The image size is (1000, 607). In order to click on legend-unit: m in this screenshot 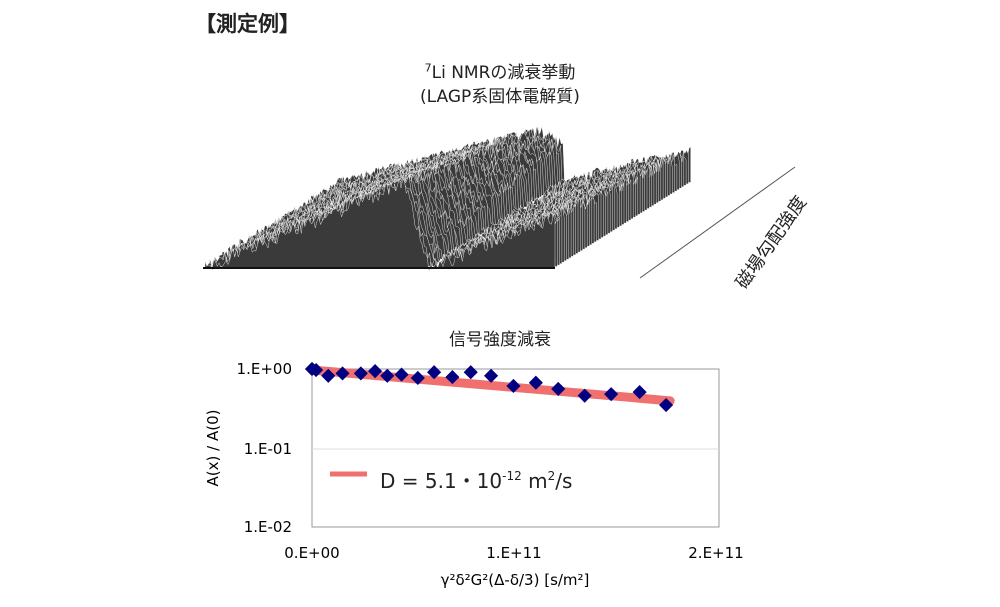, I will do `click(535, 481)`.